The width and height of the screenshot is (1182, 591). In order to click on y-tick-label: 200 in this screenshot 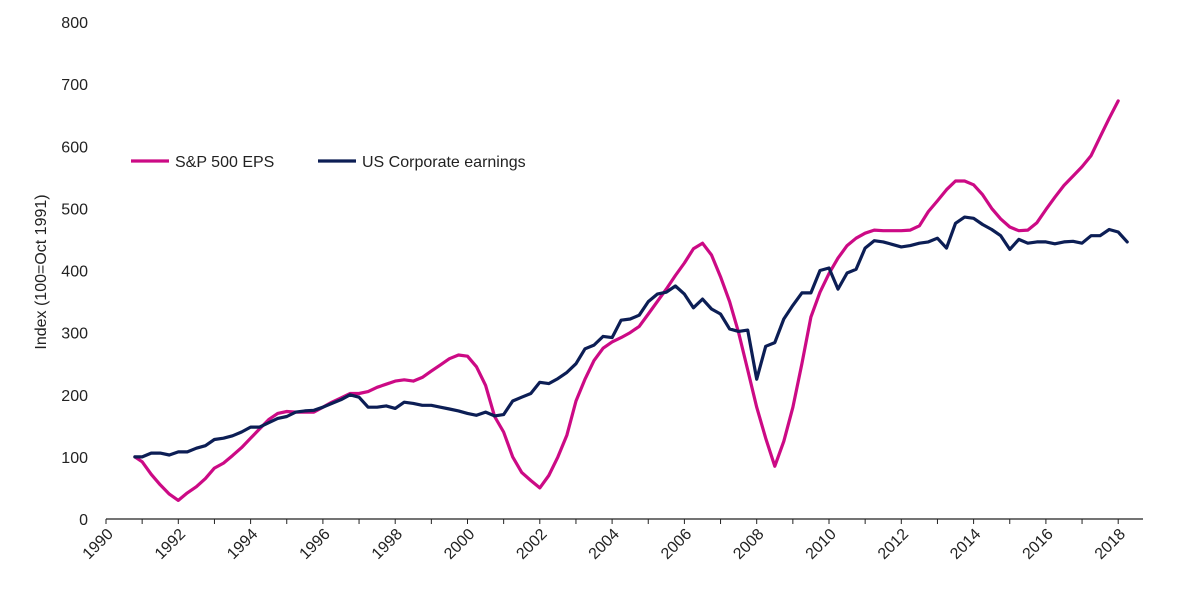, I will do `click(74, 396)`.